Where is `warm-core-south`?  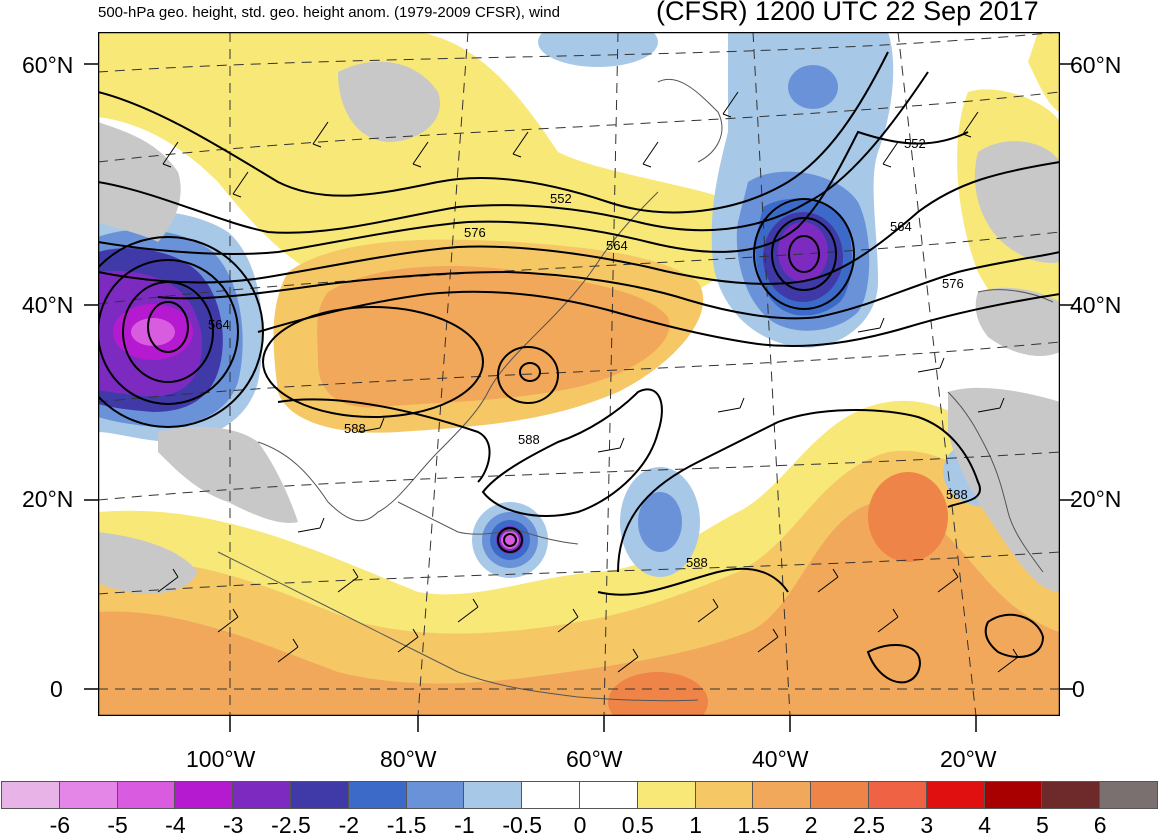
warm-core-south is located at coordinates (658, 694).